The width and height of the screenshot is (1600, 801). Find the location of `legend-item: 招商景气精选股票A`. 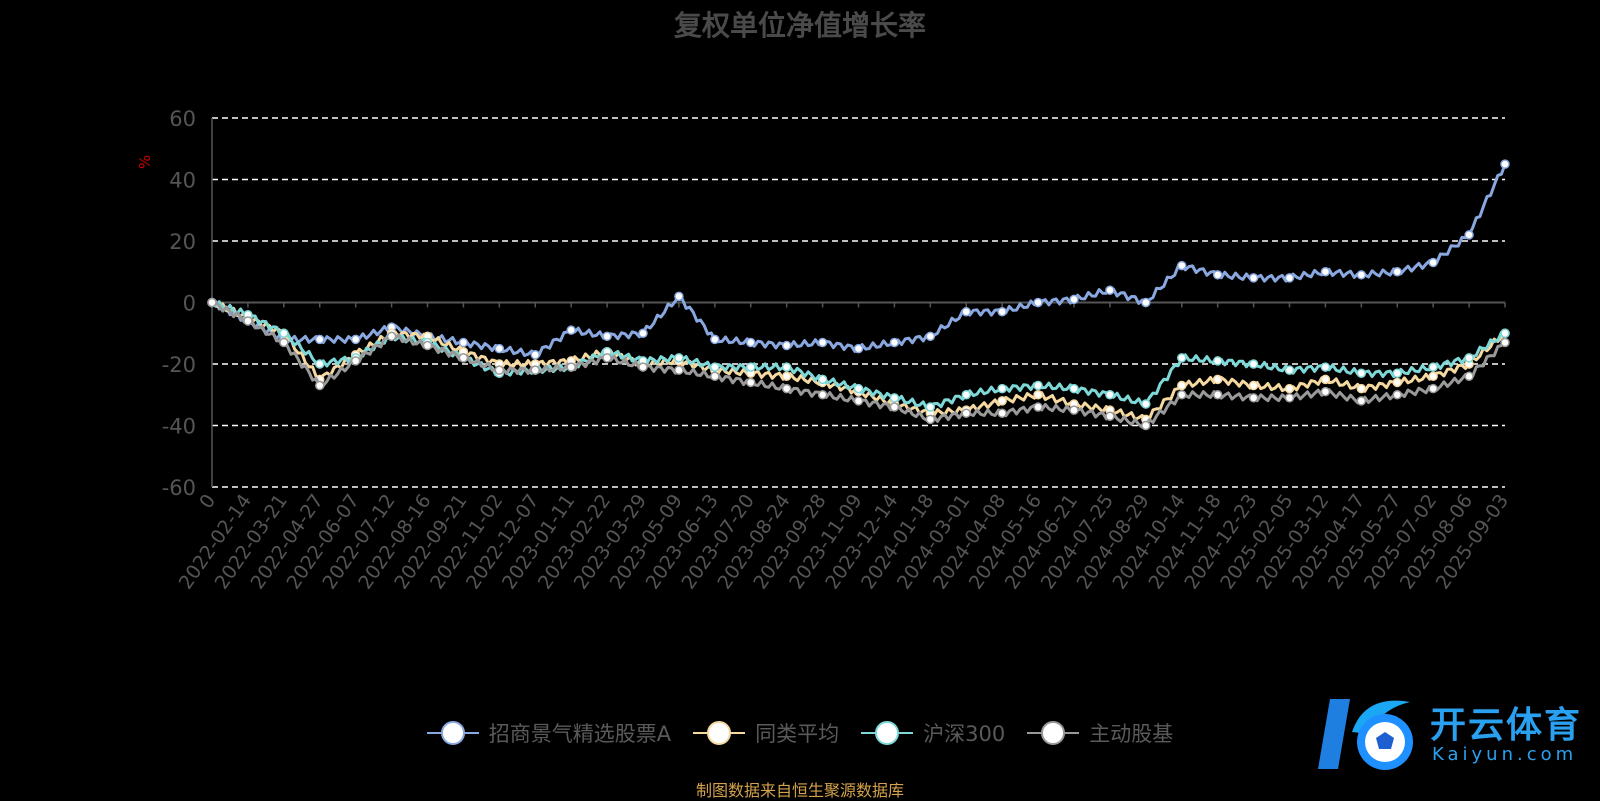

legend-item: 招商景气精选股票A is located at coordinates (549, 733).